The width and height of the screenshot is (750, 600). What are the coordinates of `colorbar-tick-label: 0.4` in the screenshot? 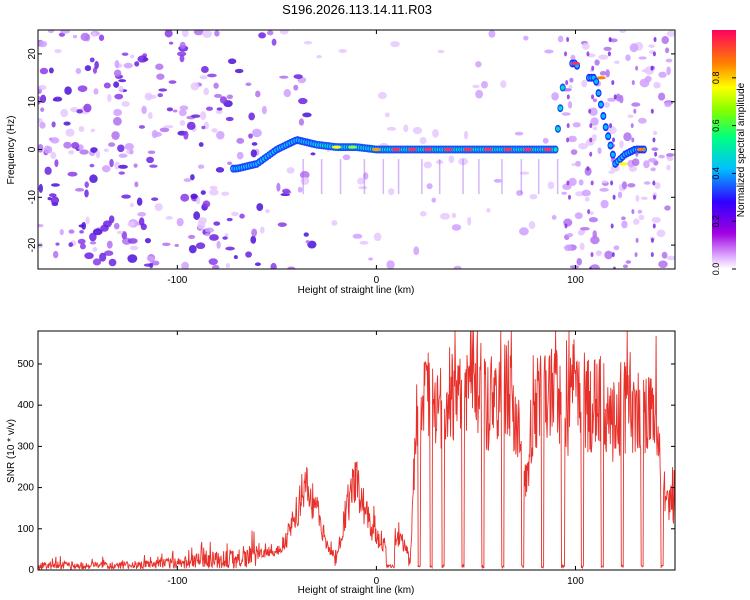 It's located at (716, 173).